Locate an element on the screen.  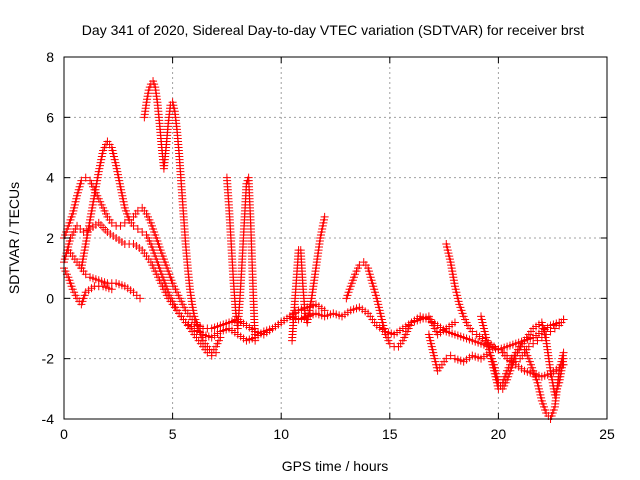
y-tick-label: 0 is located at coordinates (50, 298).